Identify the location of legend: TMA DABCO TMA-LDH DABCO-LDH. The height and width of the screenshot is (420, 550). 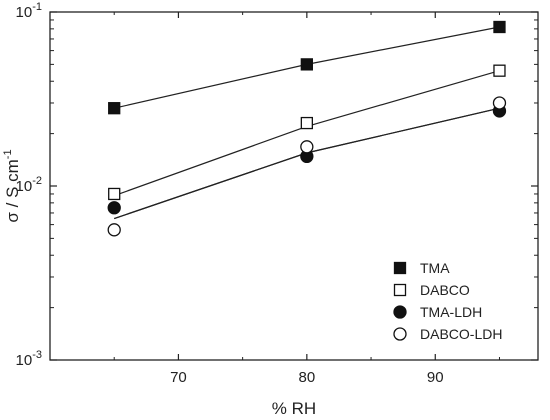
(447, 301).